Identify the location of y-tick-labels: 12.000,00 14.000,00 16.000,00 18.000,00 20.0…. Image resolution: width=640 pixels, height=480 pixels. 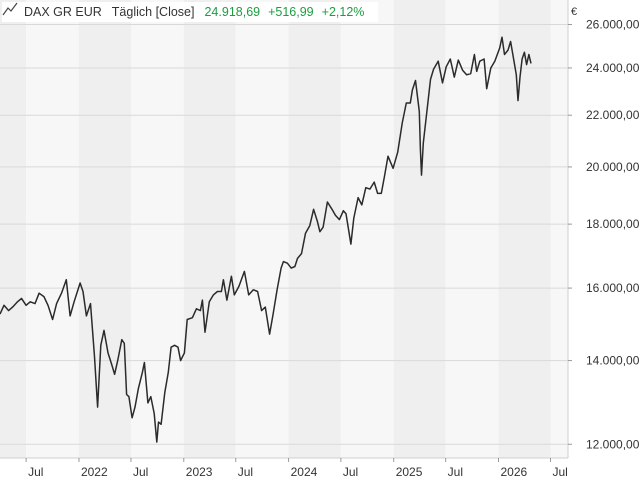
(604, 234).